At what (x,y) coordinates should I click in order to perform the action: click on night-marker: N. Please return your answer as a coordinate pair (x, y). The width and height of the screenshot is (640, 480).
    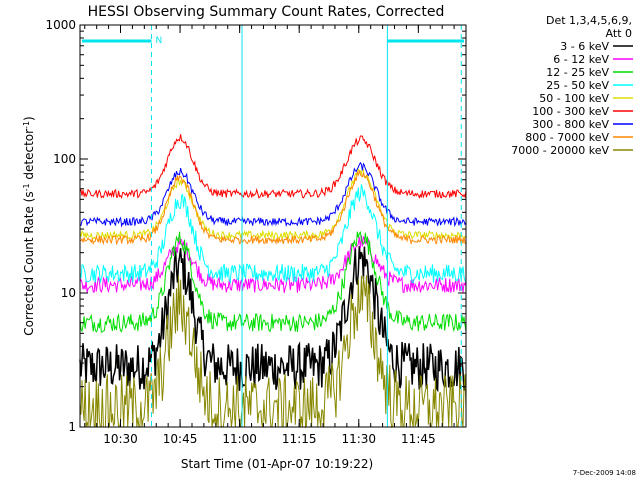
    Looking at the image, I should click on (158, 41).